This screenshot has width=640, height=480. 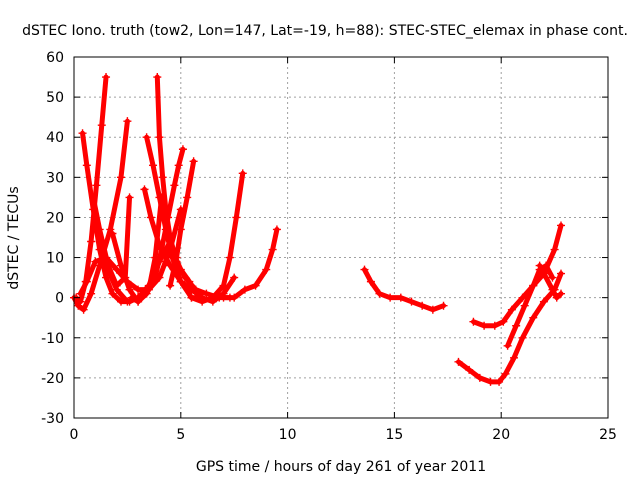 I want to click on y-axis-label: dSTEC / TECUs, so click(x=14, y=237).